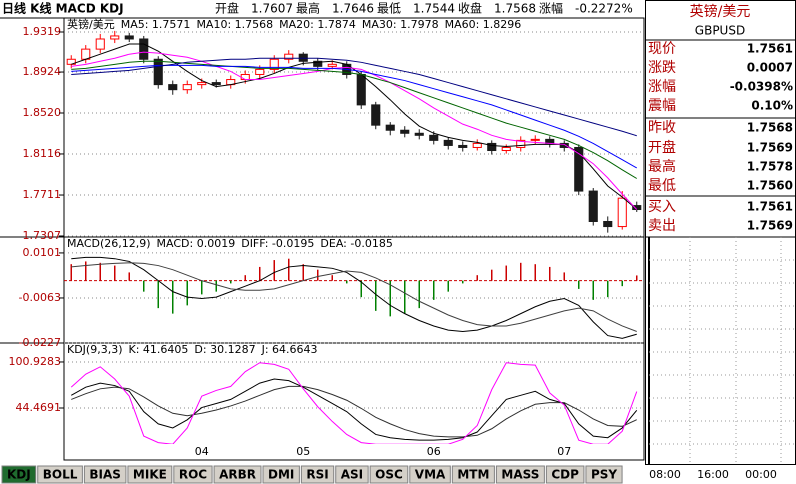 This screenshot has height=484, width=796. I want to click on tab-label: BOLL, so click(60, 475).